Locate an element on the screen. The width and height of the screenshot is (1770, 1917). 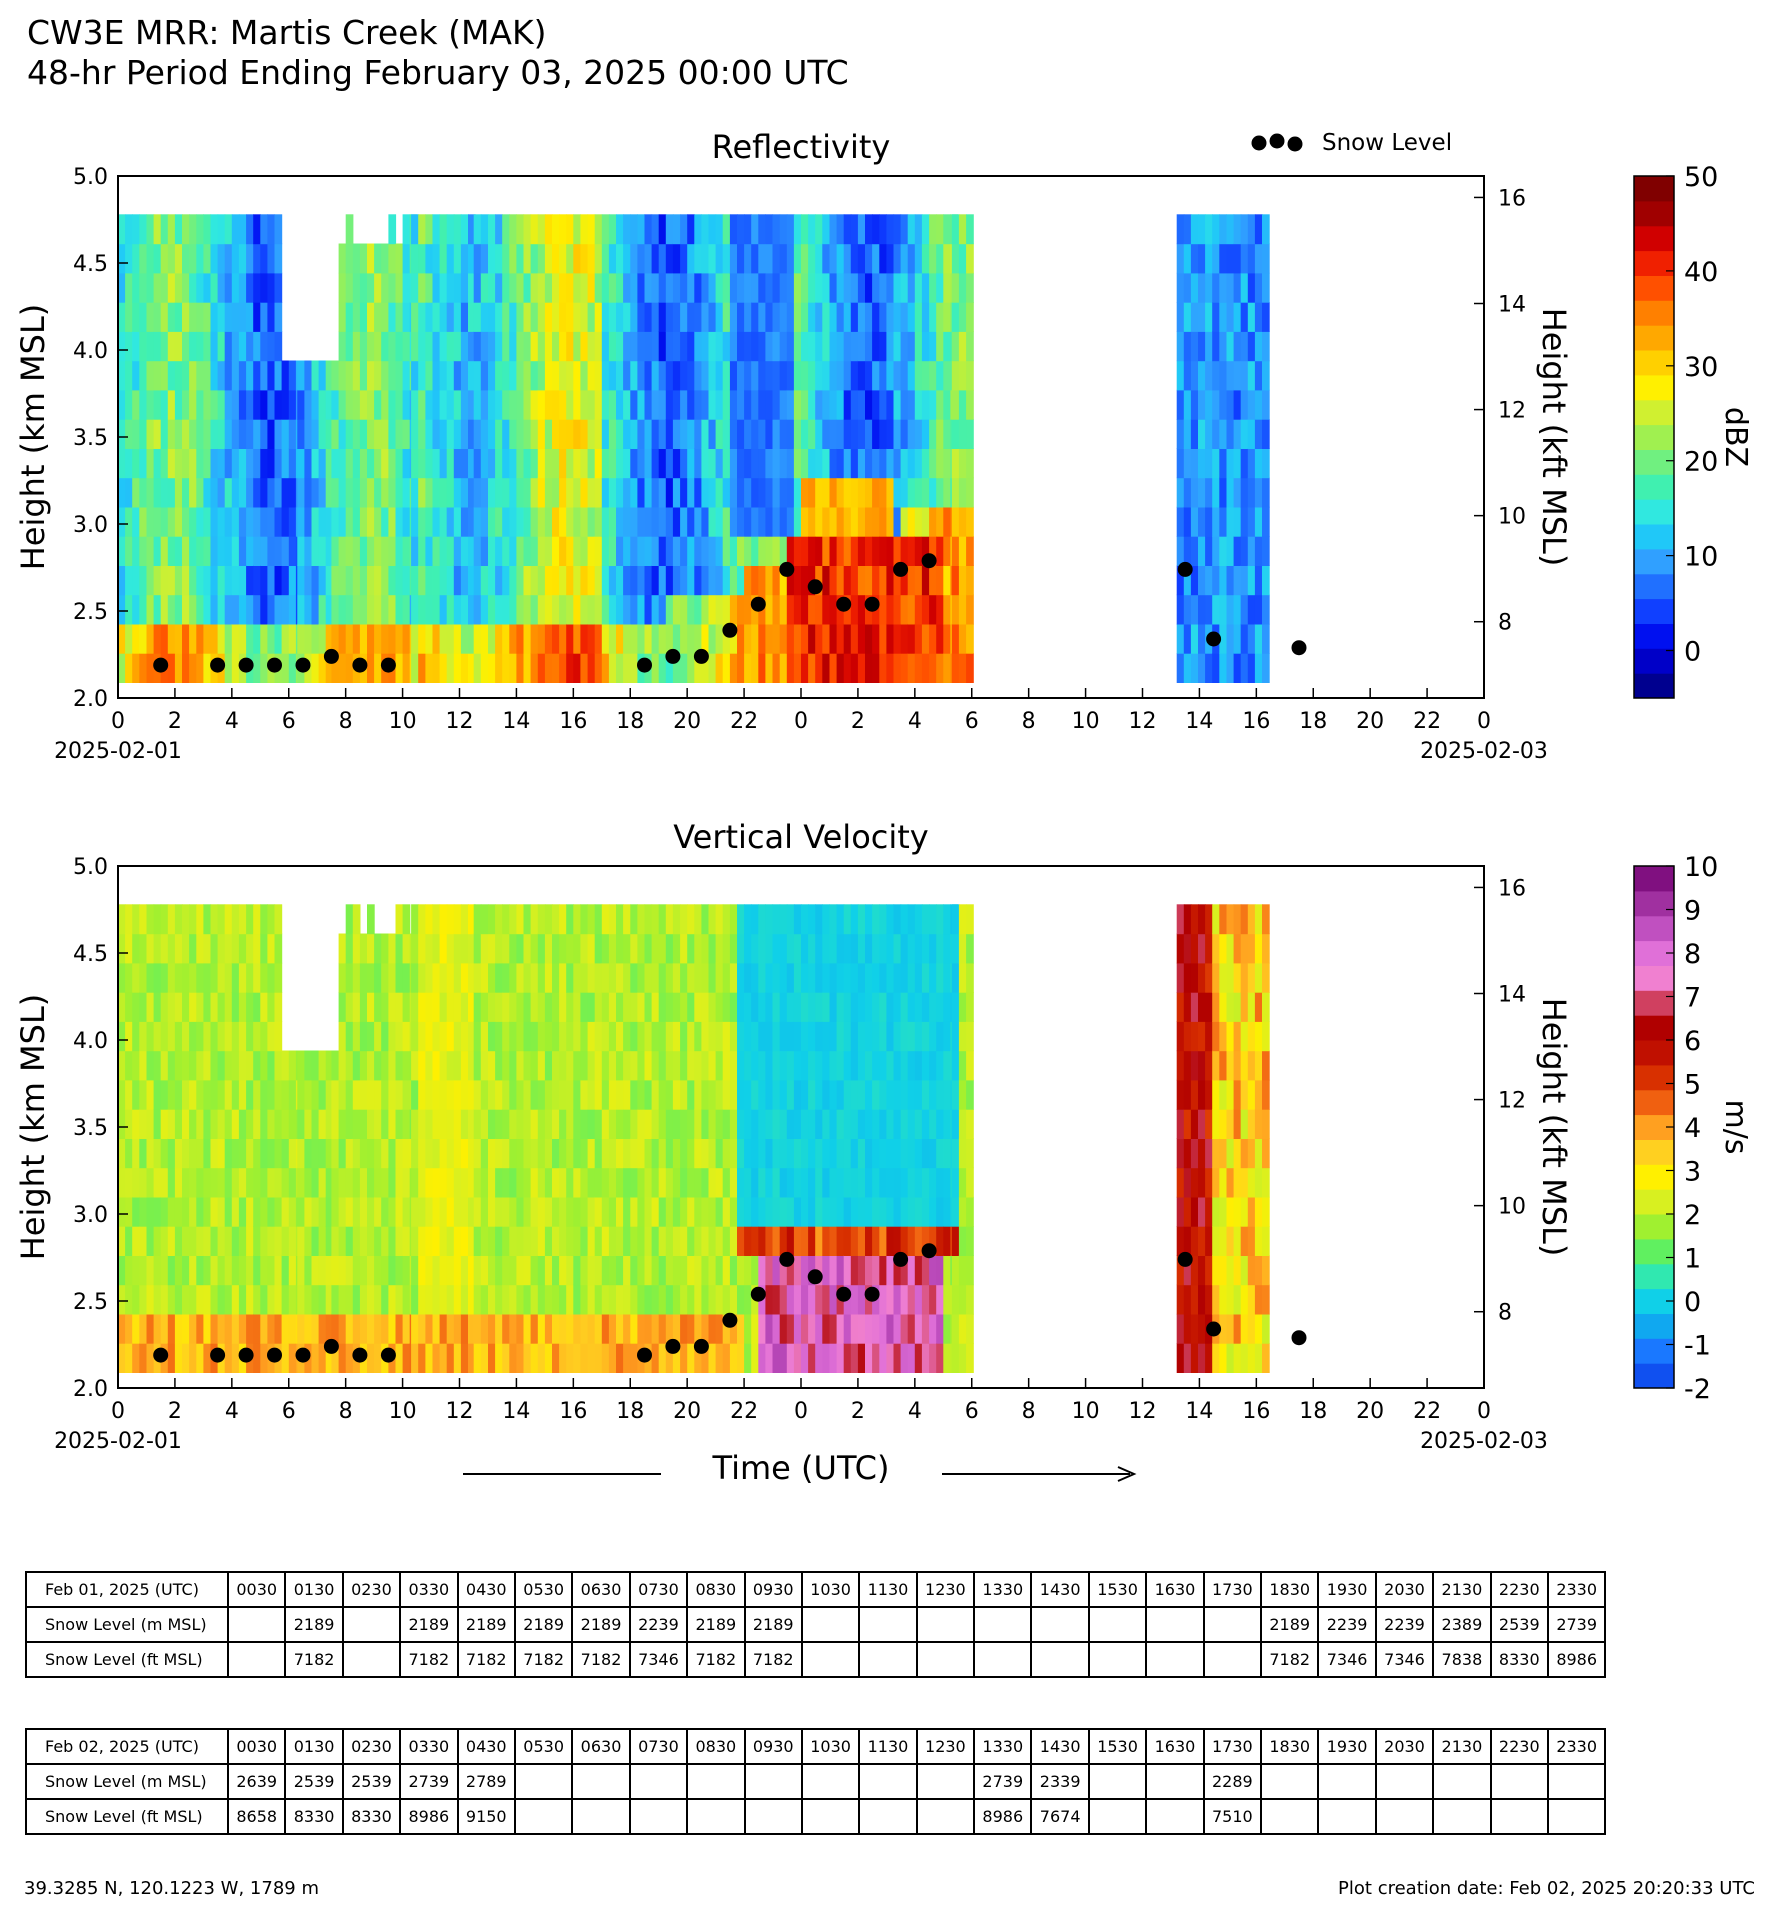
colorbar-segment is located at coordinates (1654, 686).